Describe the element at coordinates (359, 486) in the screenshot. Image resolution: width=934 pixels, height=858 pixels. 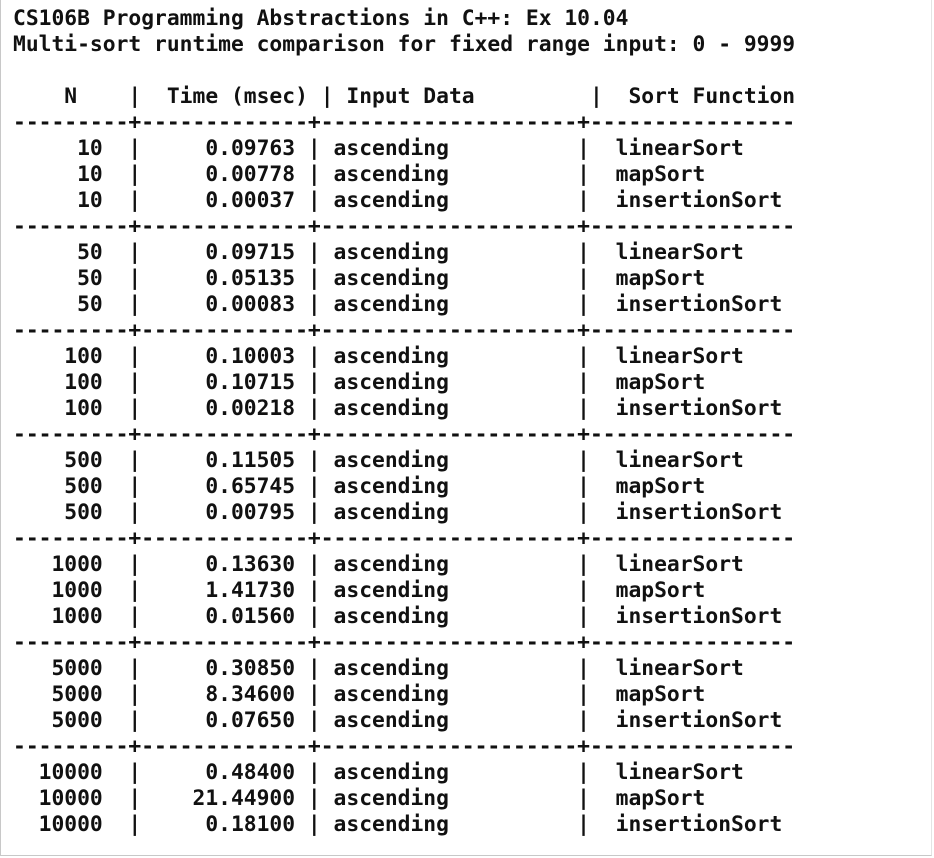
I see `table-row: 500 | 0.65745 | ascending | mapSort` at that location.